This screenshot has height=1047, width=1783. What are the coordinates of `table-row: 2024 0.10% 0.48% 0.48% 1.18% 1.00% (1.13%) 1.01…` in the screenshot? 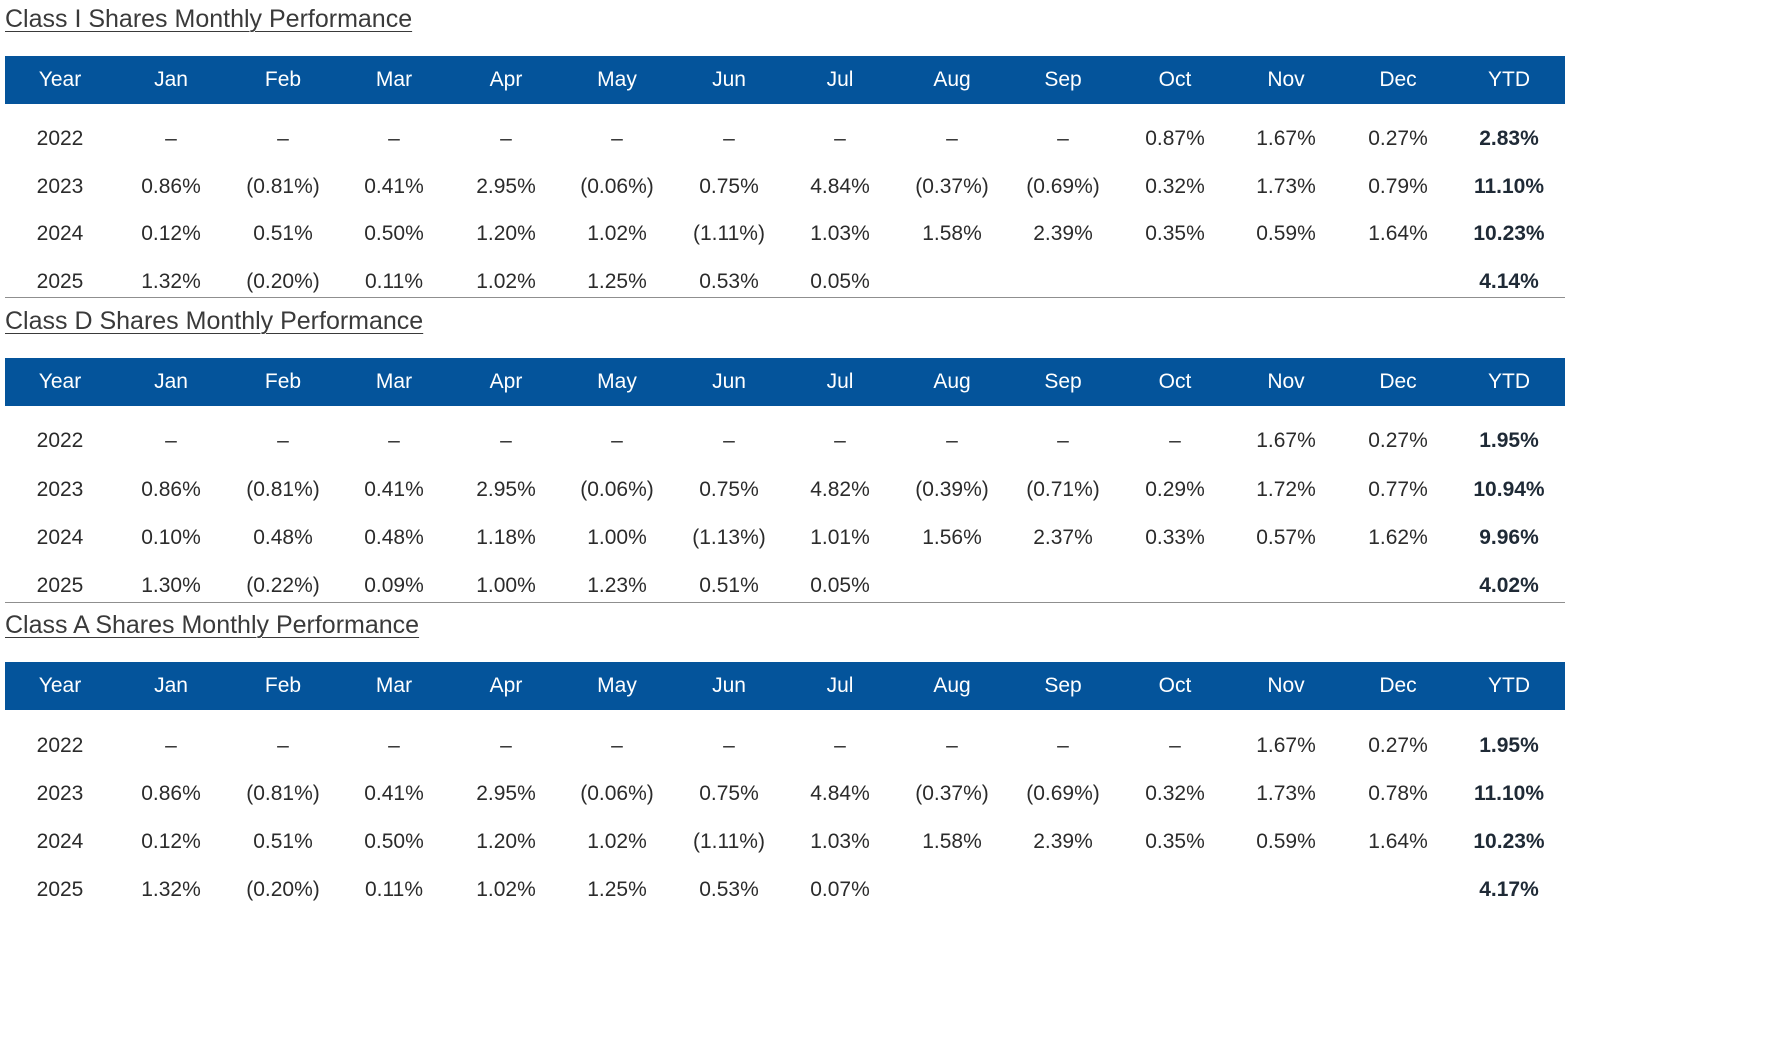 It's located at (785, 538).